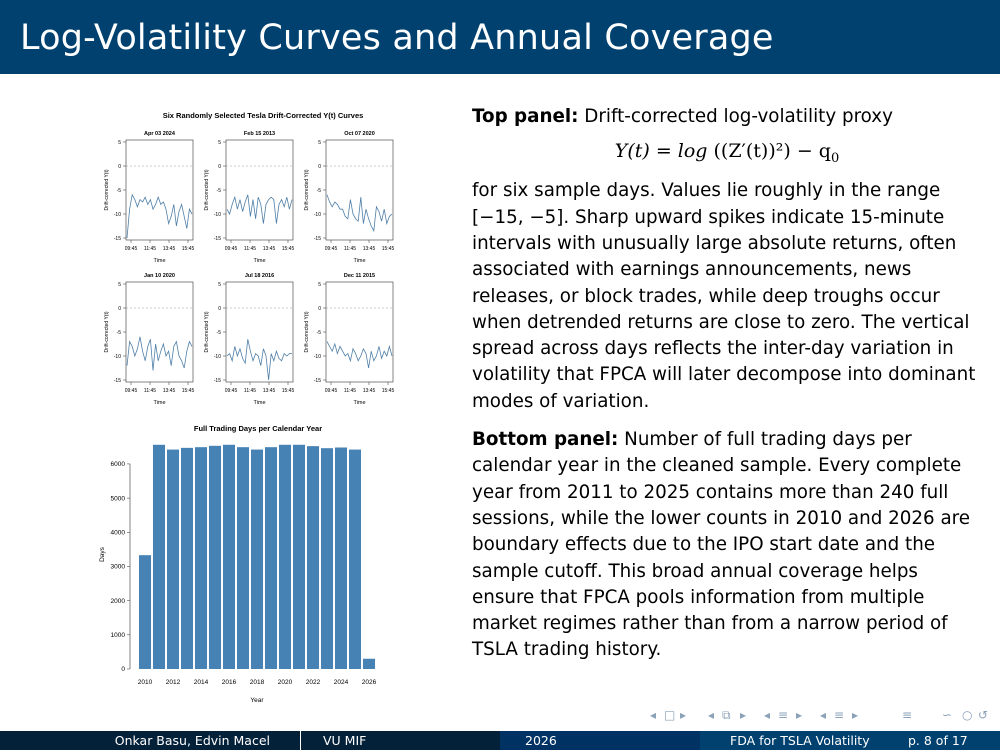  Describe the element at coordinates (118, 601) in the screenshot. I see `bar-y-tick-label: 2000` at that location.